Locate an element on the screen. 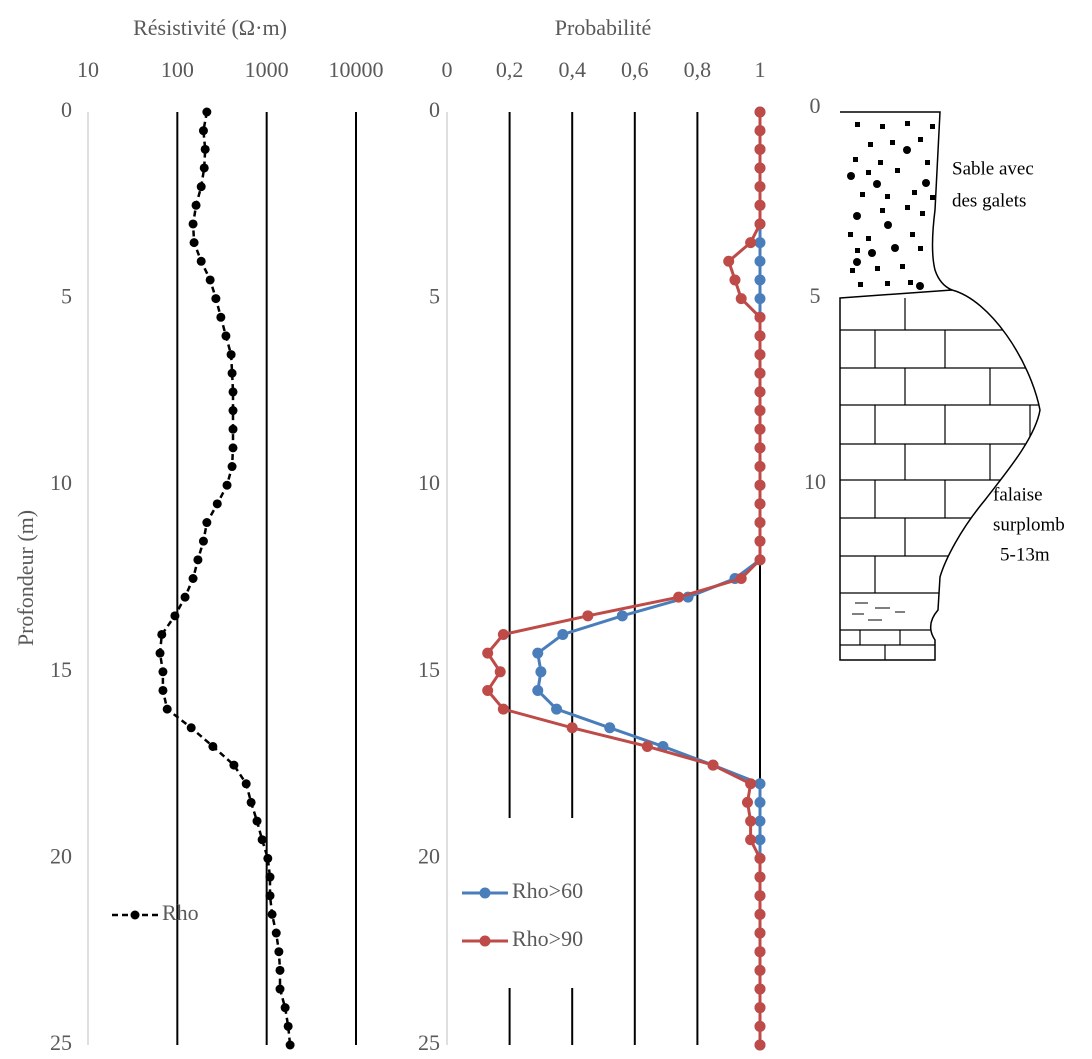  y-tick-label: 0 is located at coordinates (66, 109).